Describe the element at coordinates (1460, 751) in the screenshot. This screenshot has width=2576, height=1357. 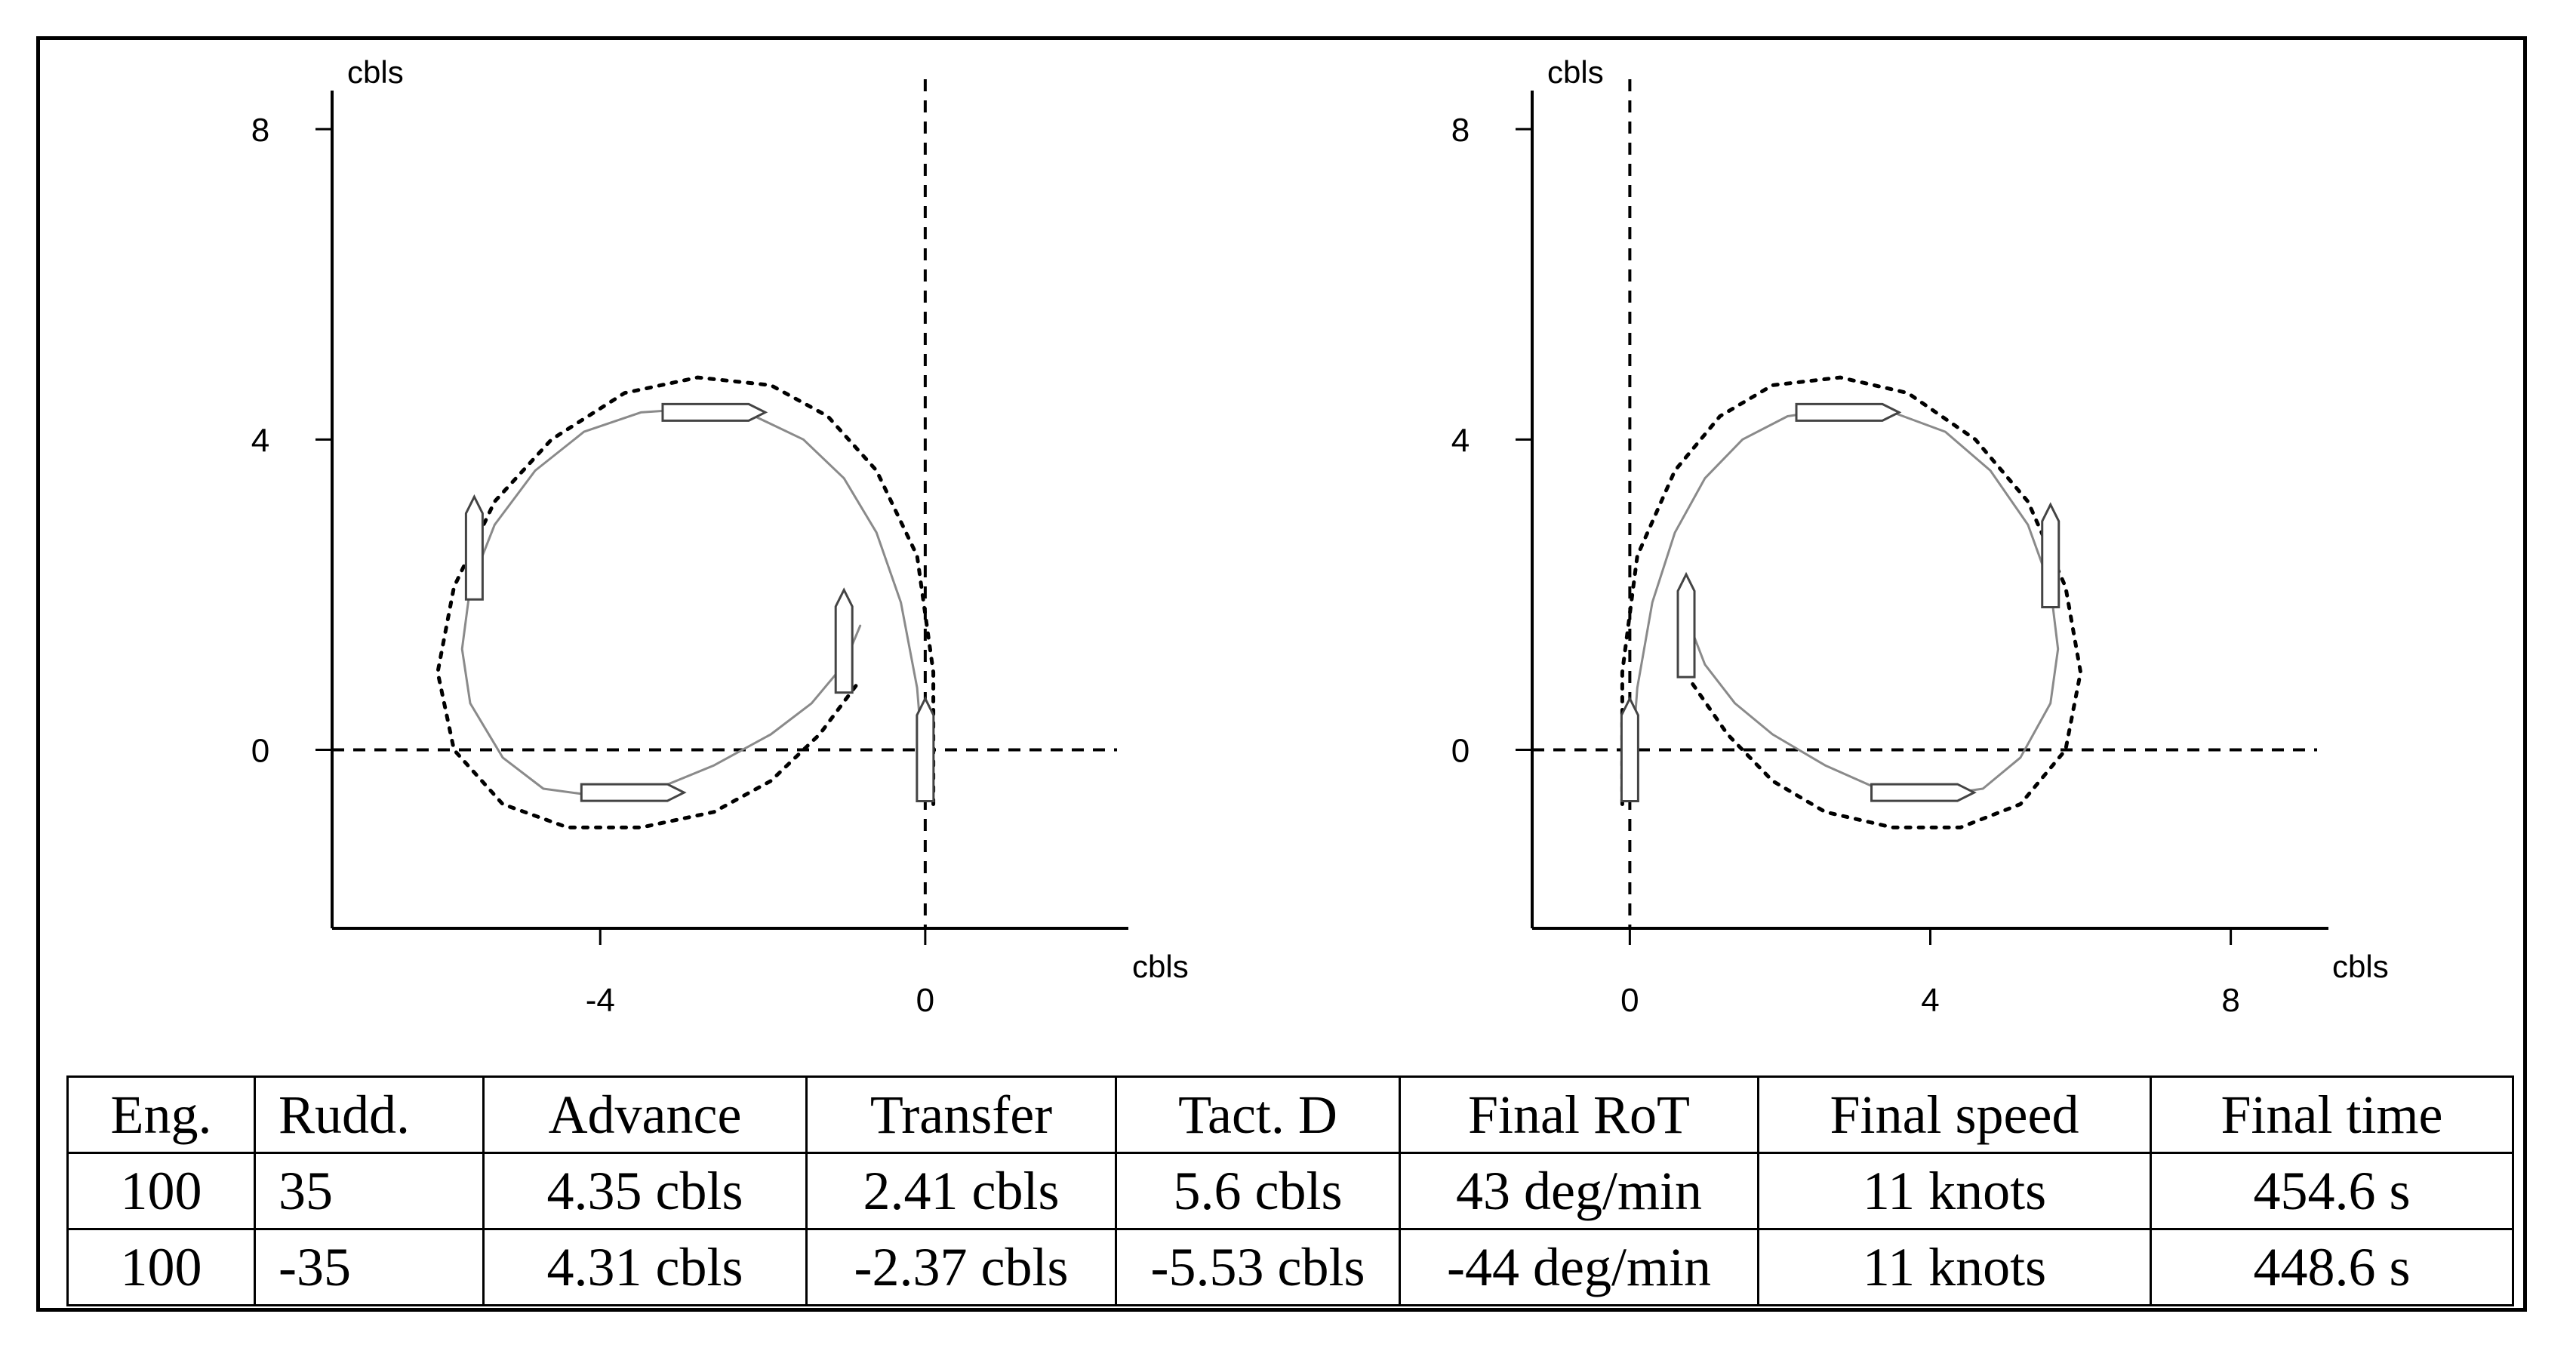
I see `right-y-tick-label: 0` at that location.